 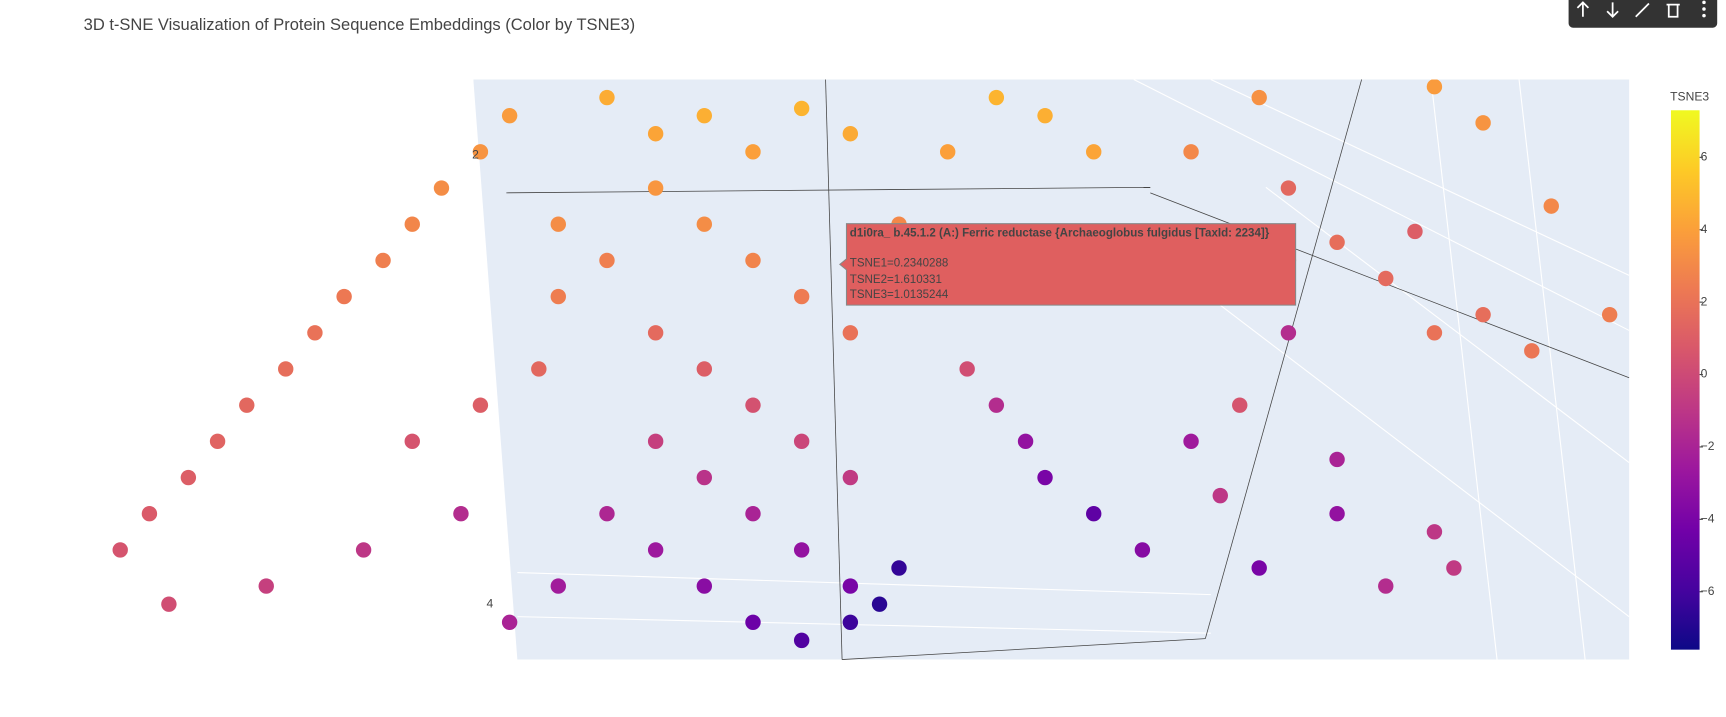 What do you see at coordinates (1708, 446) in the screenshot?
I see `colorbar-tick-label: −2` at bounding box center [1708, 446].